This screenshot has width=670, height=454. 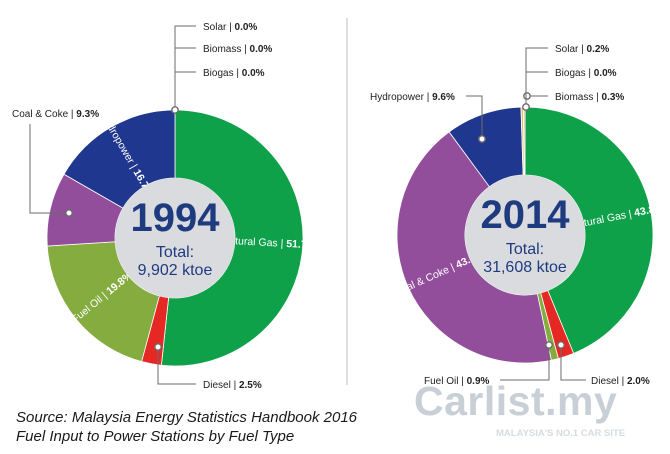 What do you see at coordinates (230, 27) in the screenshot?
I see `callout-solar: Solar | 0.0%` at bounding box center [230, 27].